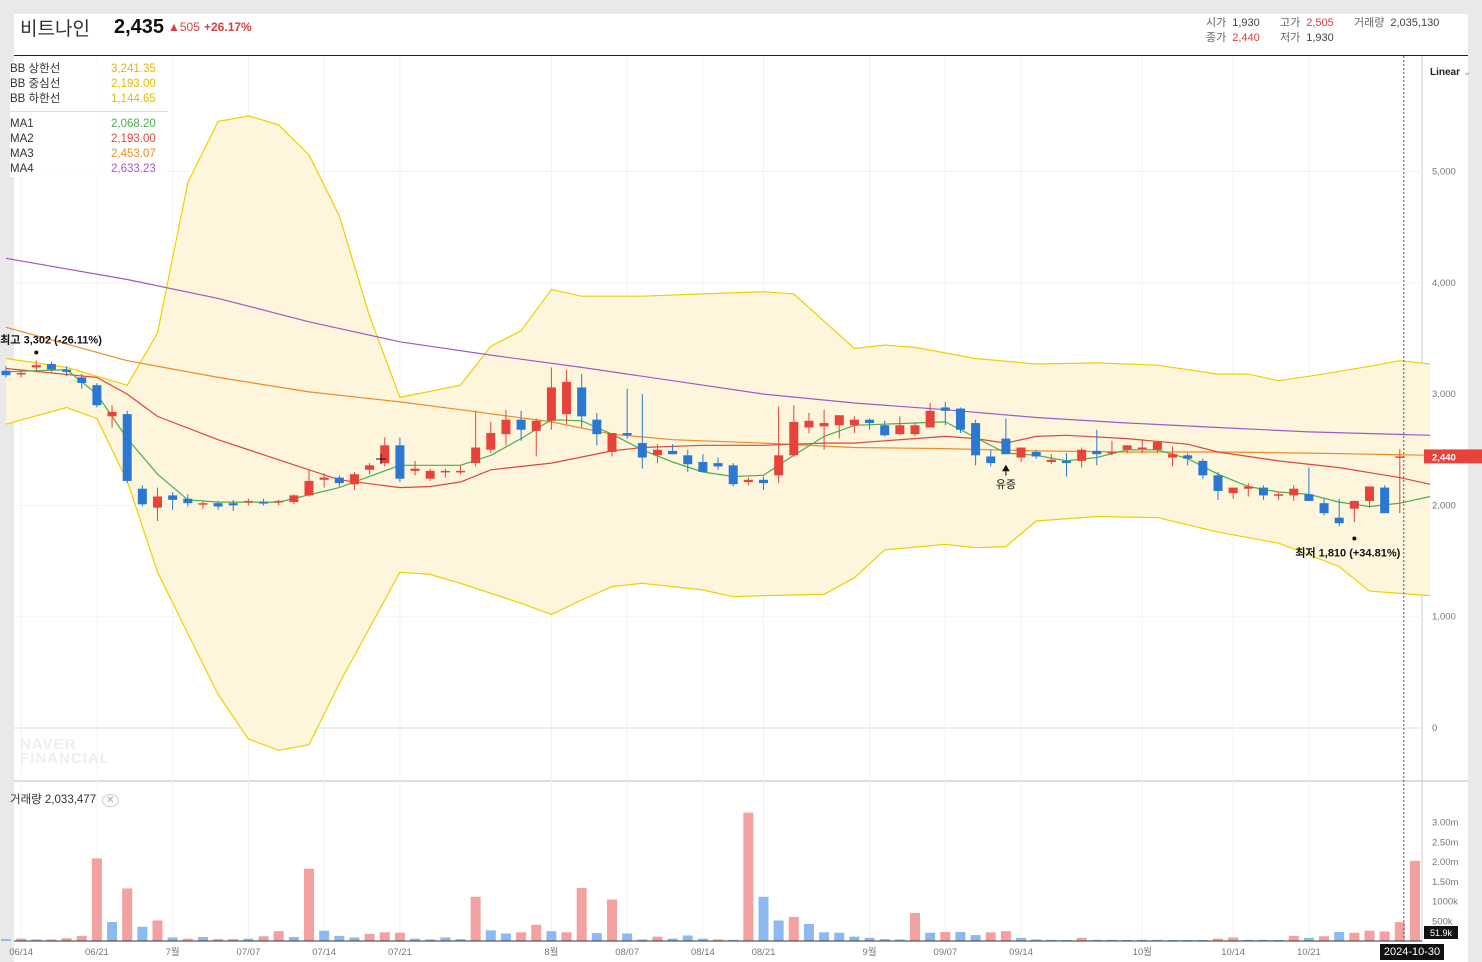  Describe the element at coordinates (184, 27) in the screenshot. I see `price-change: ▲505` at that location.